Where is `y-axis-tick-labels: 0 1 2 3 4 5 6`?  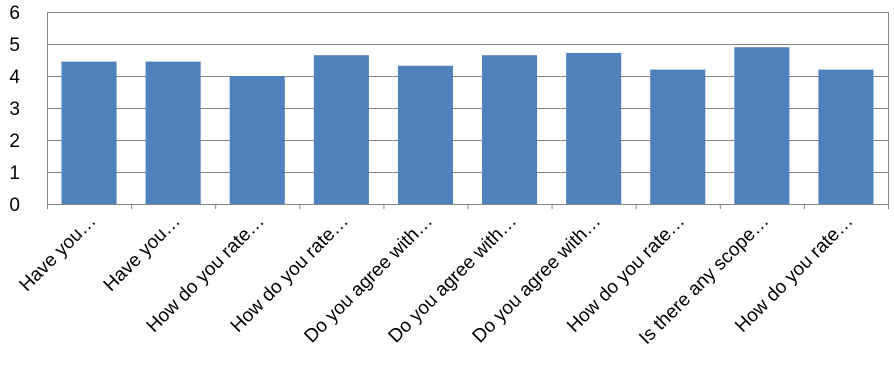 y-axis-tick-labels: 0 1 2 3 4 5 6 is located at coordinates (14, 109).